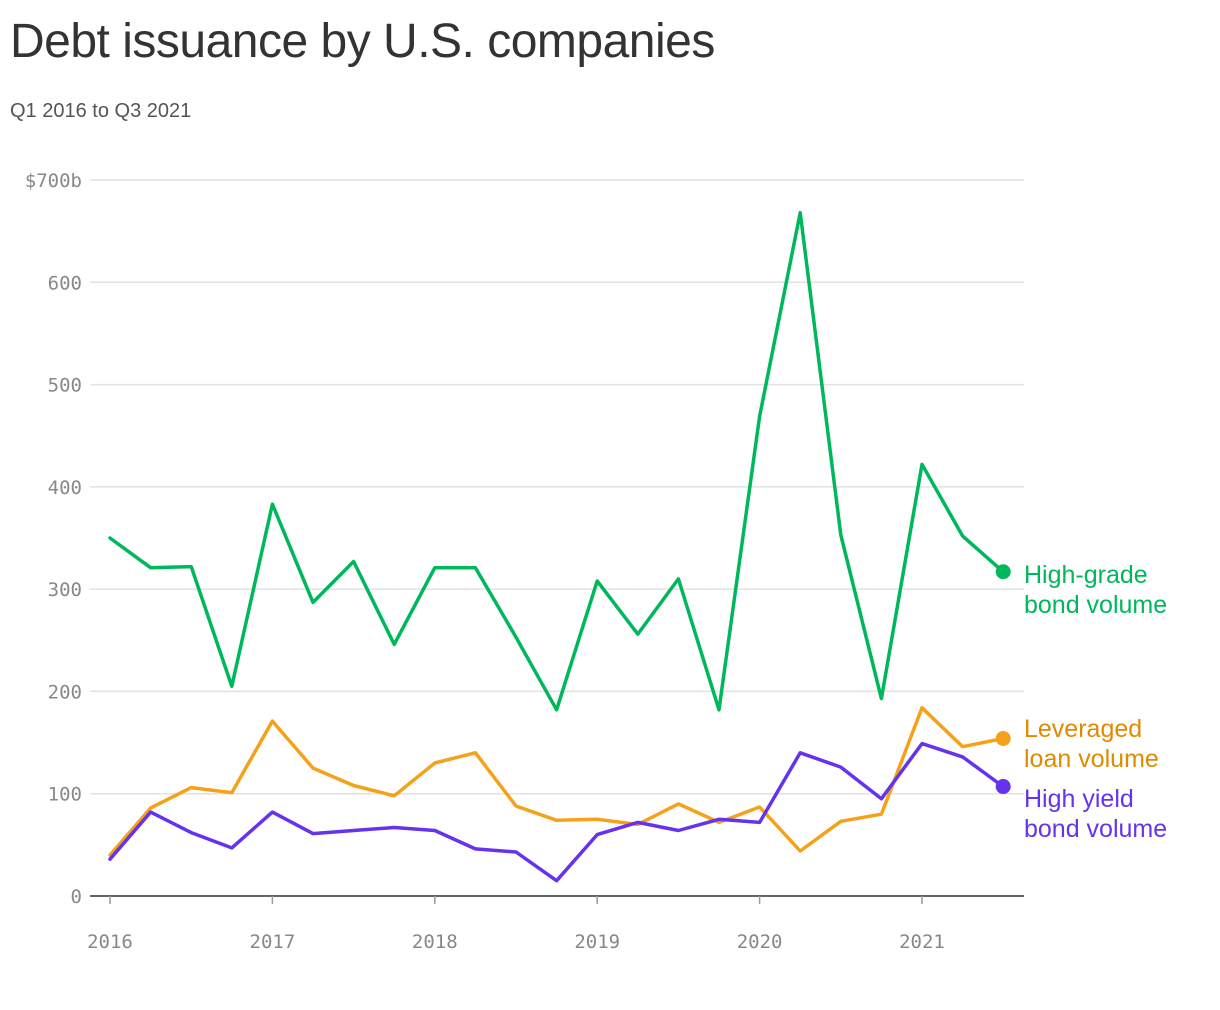 Image resolution: width=1220 pixels, height=1010 pixels. What do you see at coordinates (435, 942) in the screenshot?
I see `x-tick-label: 2018` at bounding box center [435, 942].